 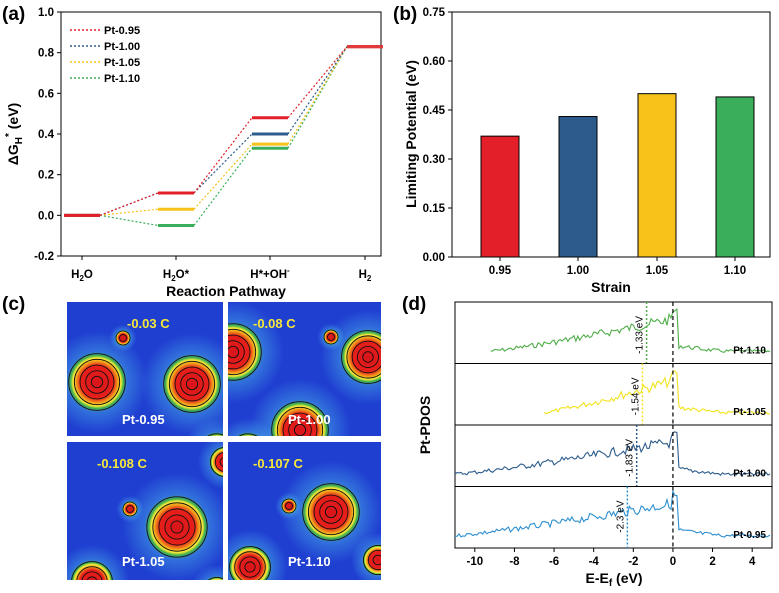 I want to click on d-band-center-label: -1.54 eV, so click(x=635, y=396).